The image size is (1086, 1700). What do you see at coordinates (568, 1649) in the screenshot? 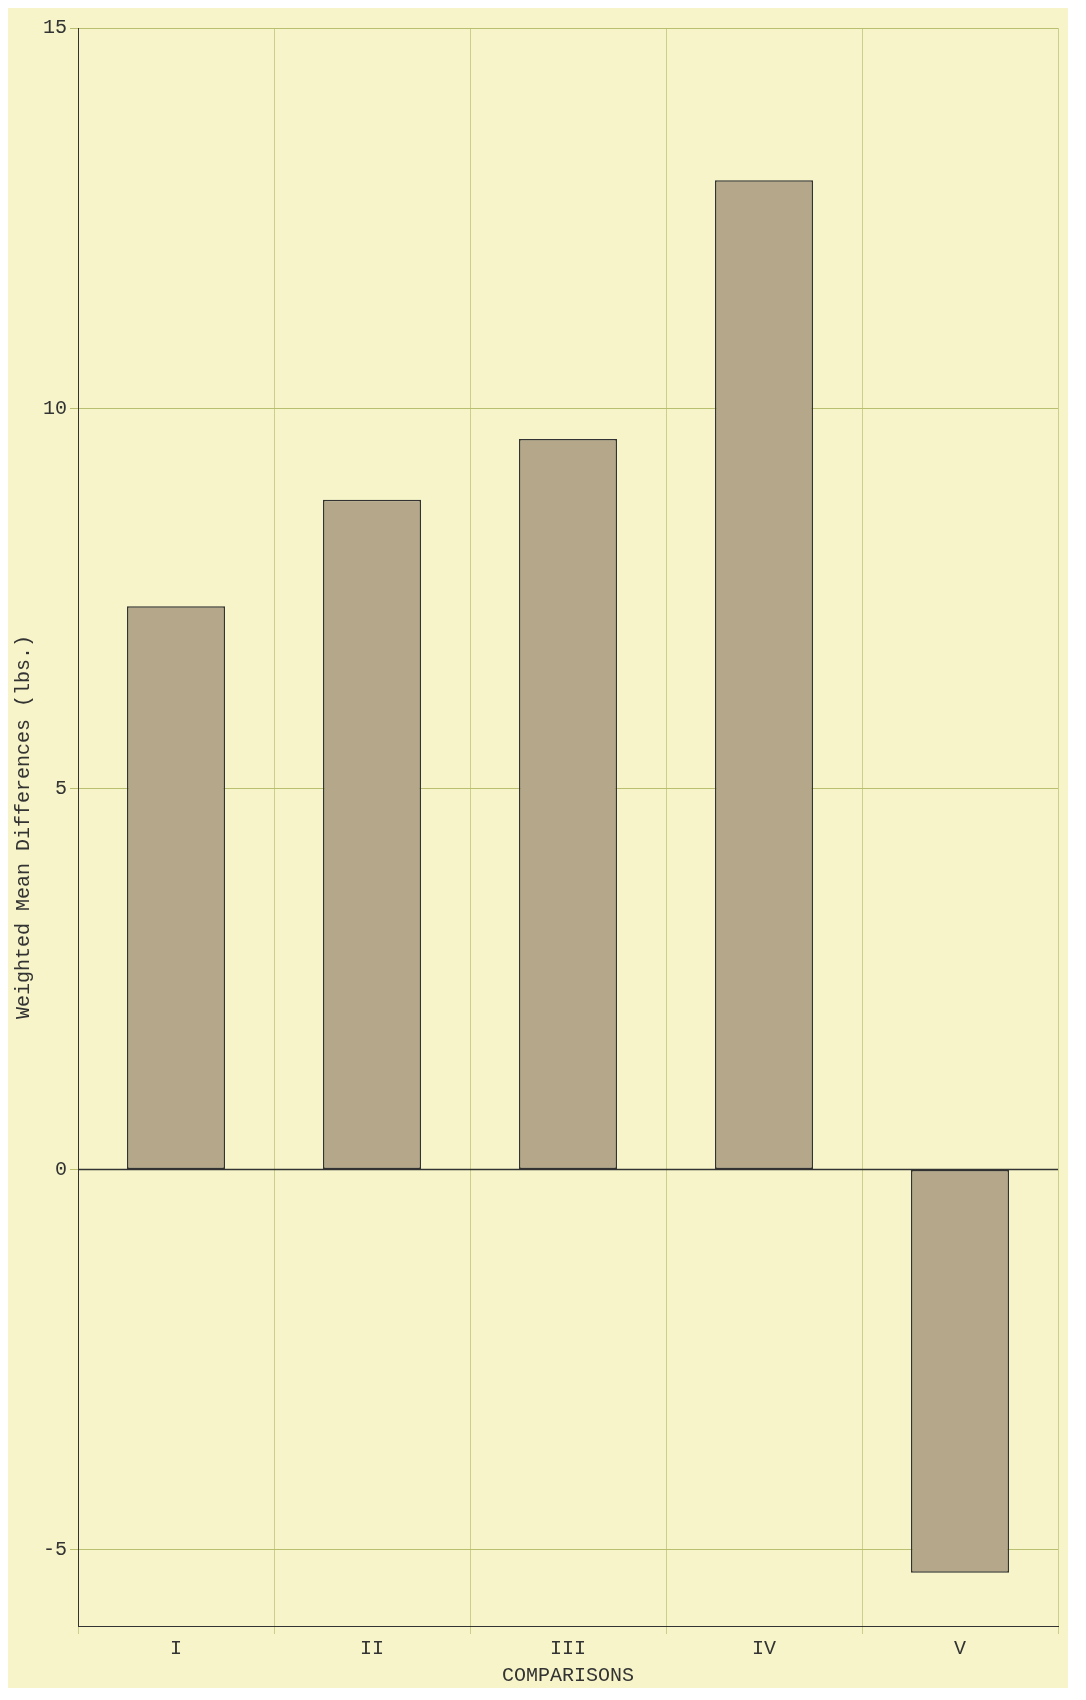
I see `x-tick-label: III` at bounding box center [568, 1649].